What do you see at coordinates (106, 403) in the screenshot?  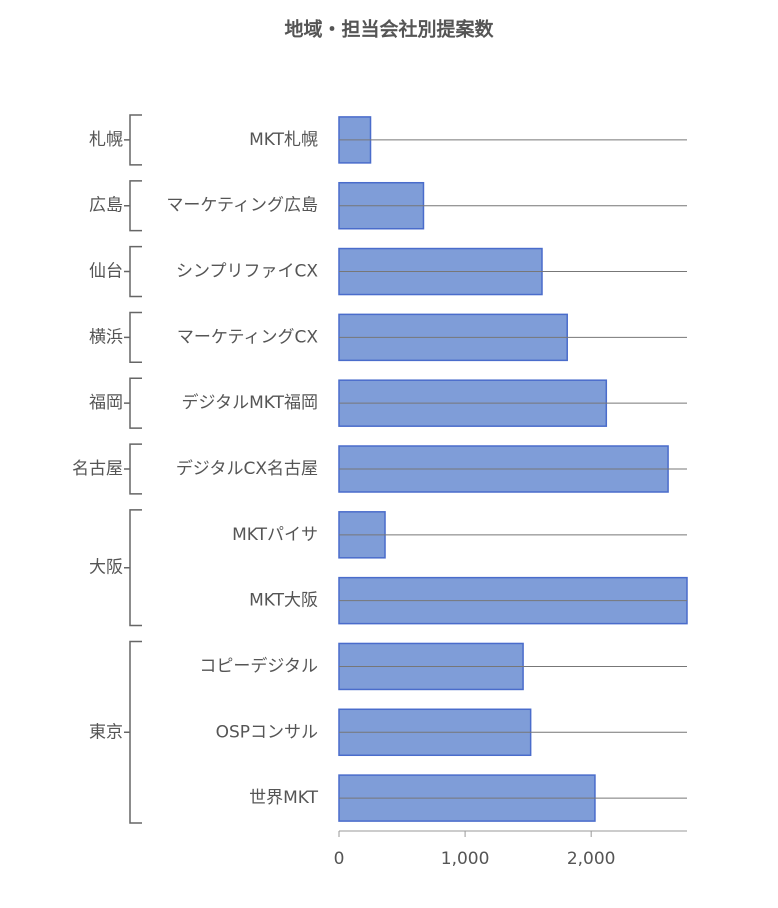 I see `group-label: 福岡` at bounding box center [106, 403].